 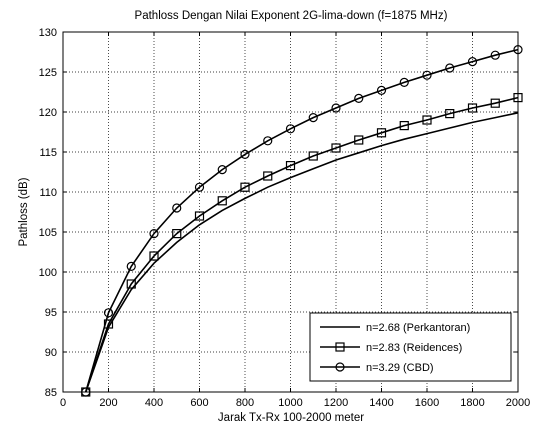 What do you see at coordinates (51, 393) in the screenshot?
I see `y-tick-label: 85` at bounding box center [51, 393].